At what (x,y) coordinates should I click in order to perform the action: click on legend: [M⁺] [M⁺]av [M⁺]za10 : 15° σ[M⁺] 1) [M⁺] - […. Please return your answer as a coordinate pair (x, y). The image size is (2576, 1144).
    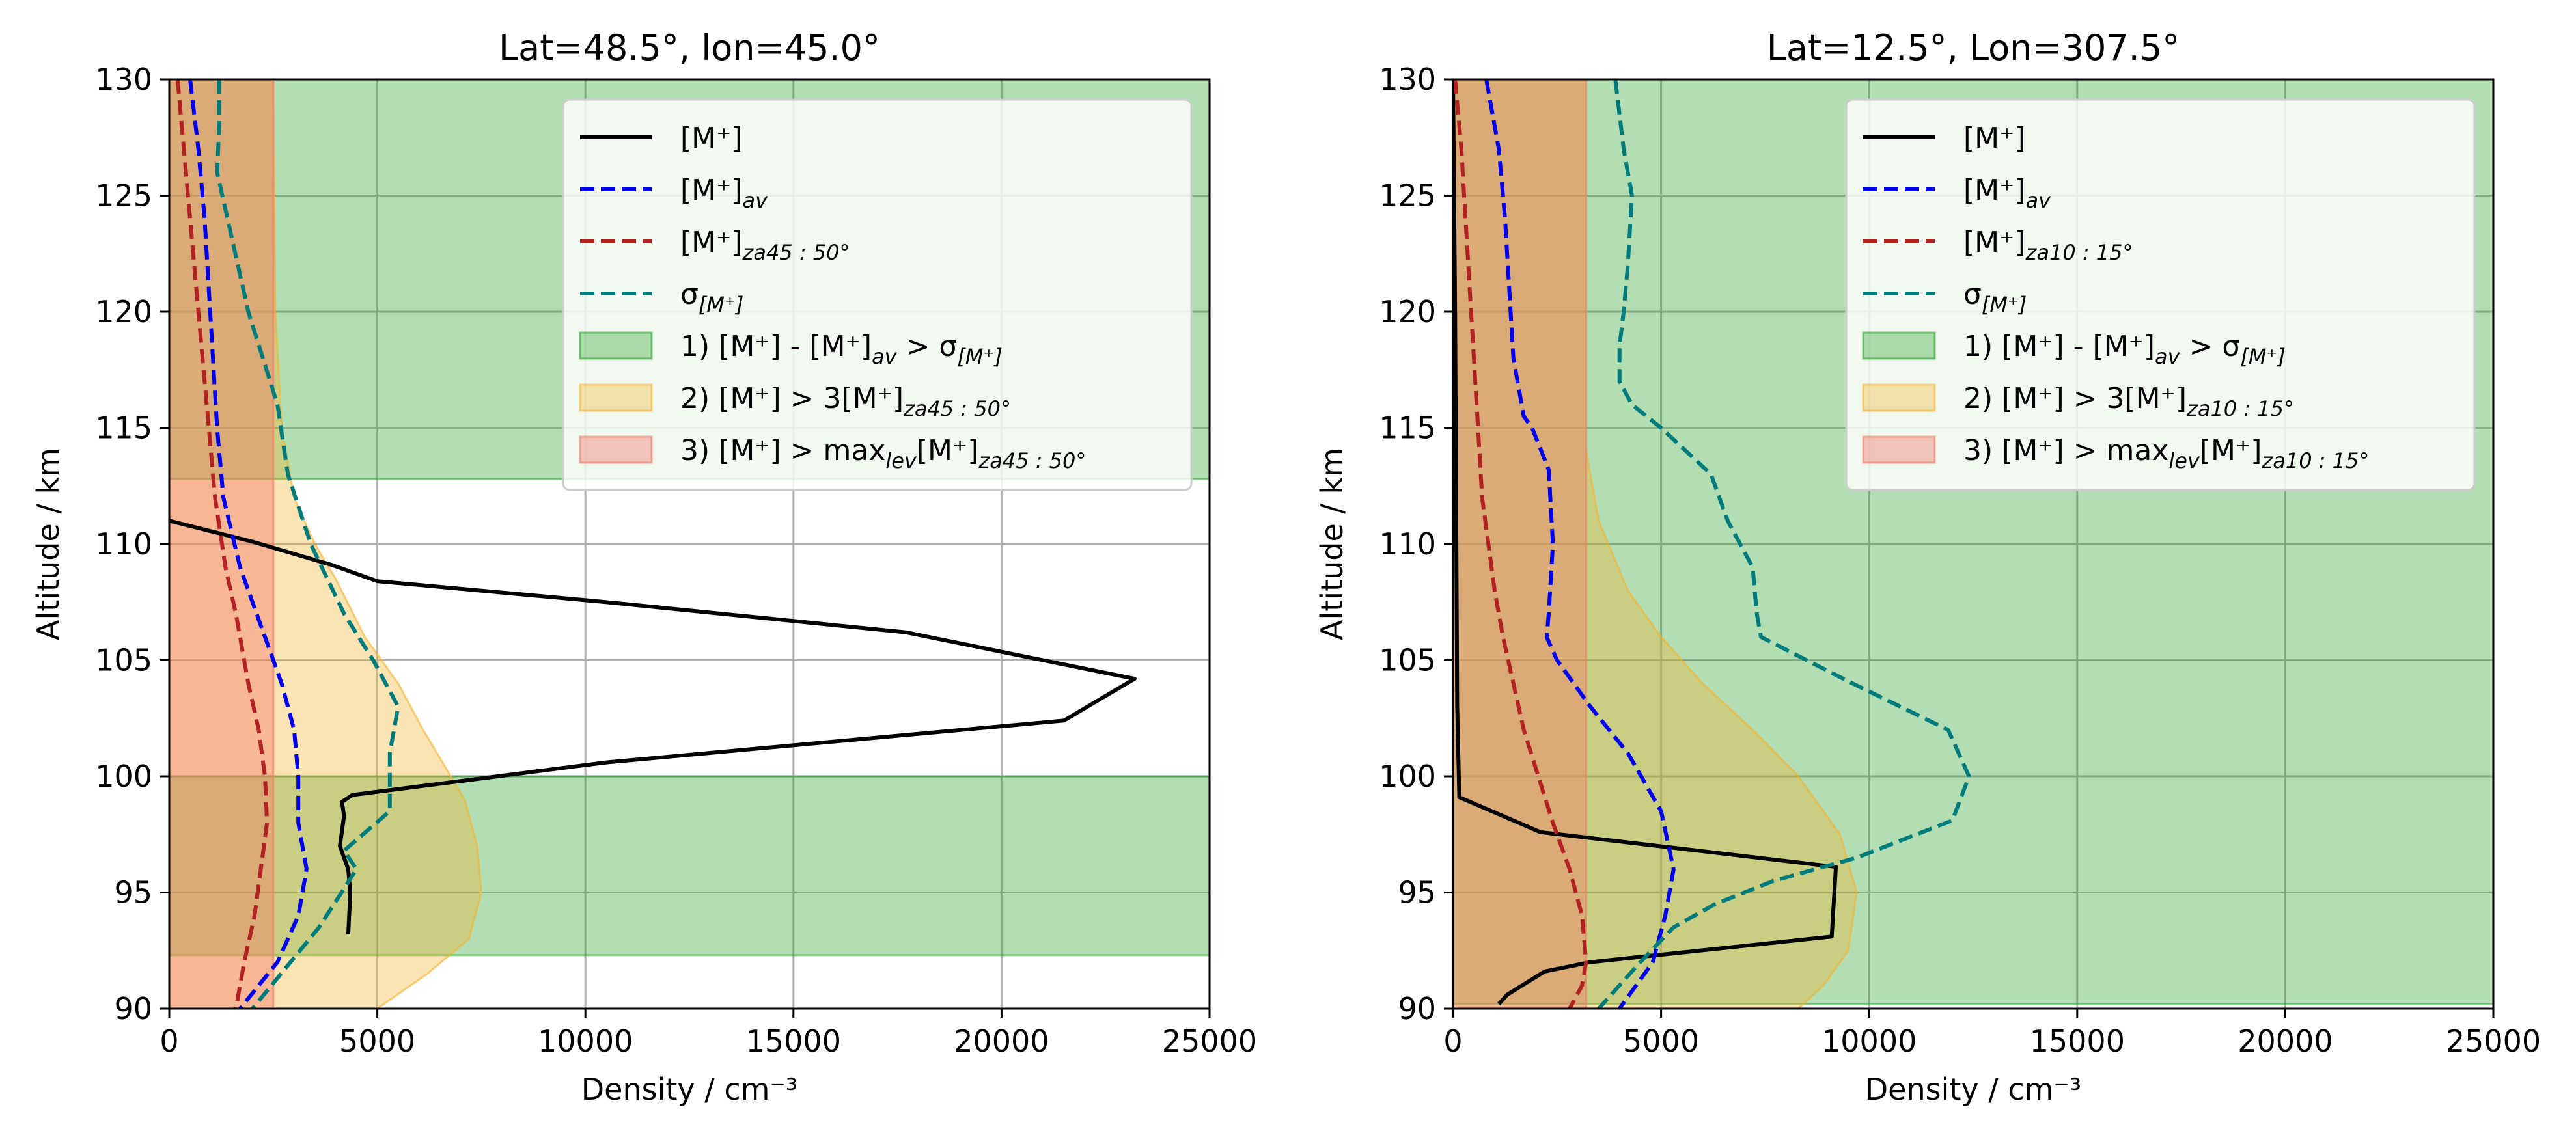
    Looking at the image, I should click on (2160, 294).